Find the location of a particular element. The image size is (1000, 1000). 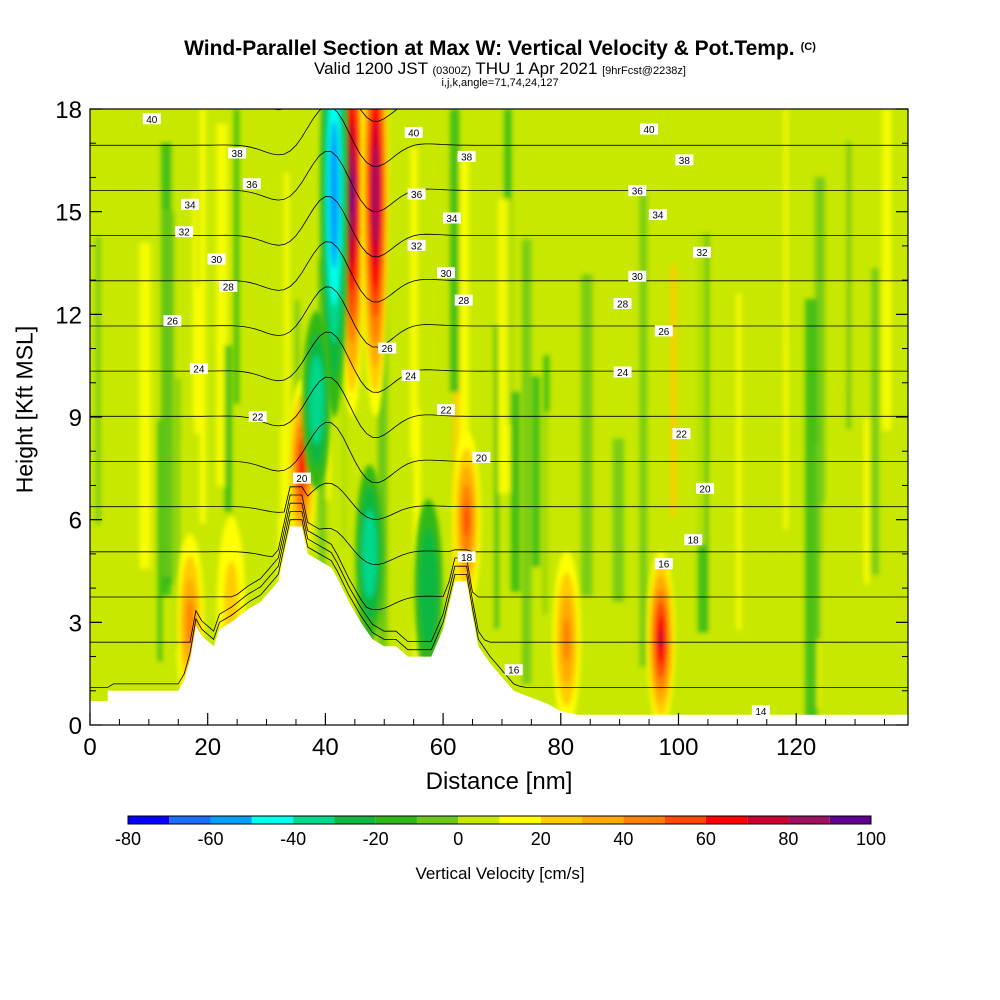

x-tick-label: 80 is located at coordinates (560, 747).